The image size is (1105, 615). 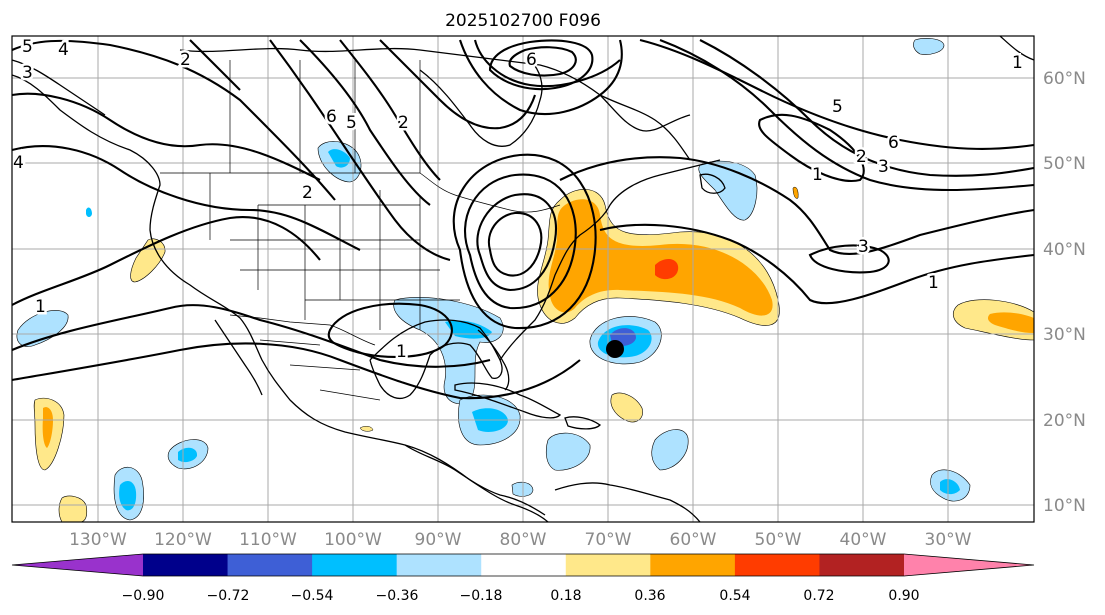 What do you see at coordinates (948, 540) in the screenshot?
I see `lon-label: 30°W` at bounding box center [948, 540].